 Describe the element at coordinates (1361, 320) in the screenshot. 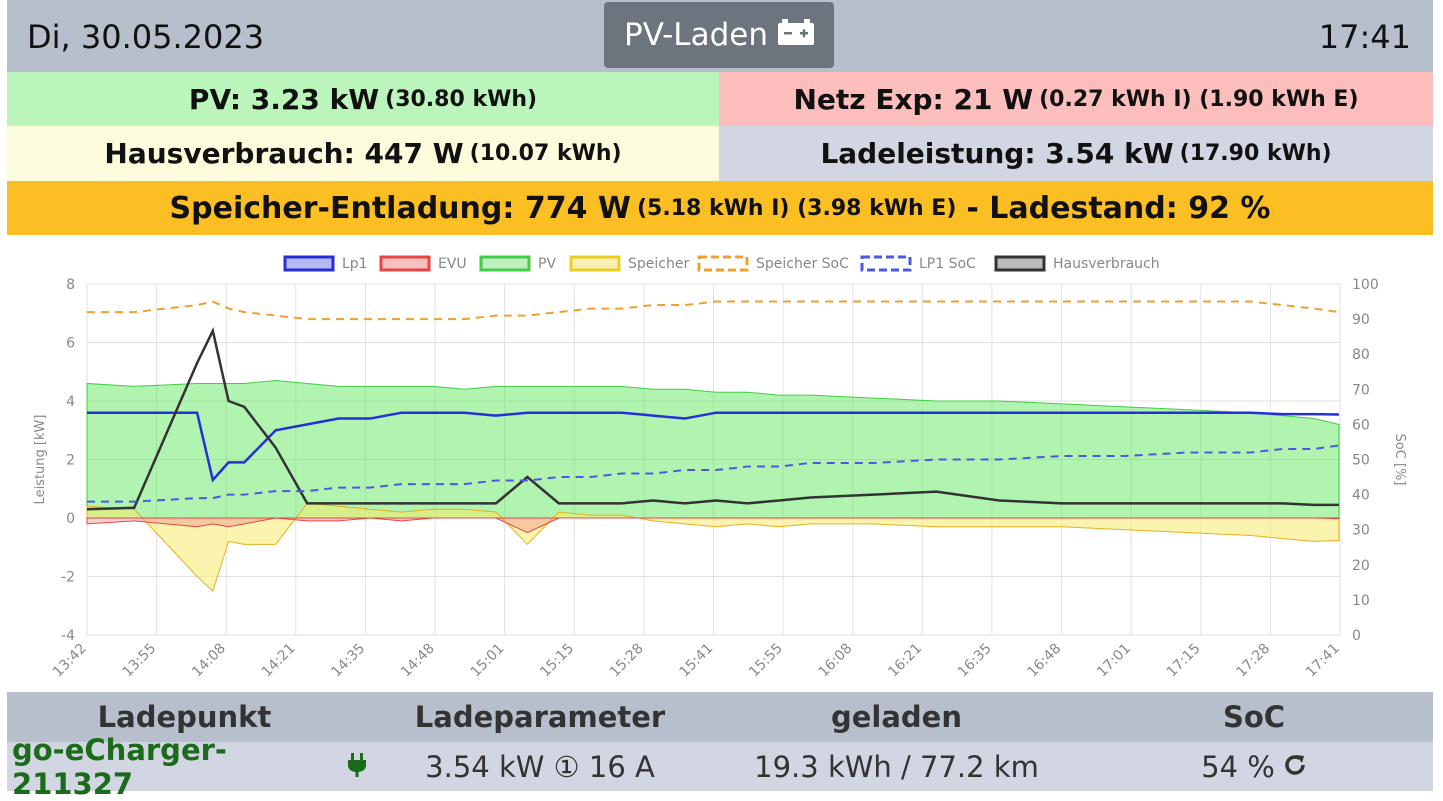

I see `y2-tick-label: 90` at that location.